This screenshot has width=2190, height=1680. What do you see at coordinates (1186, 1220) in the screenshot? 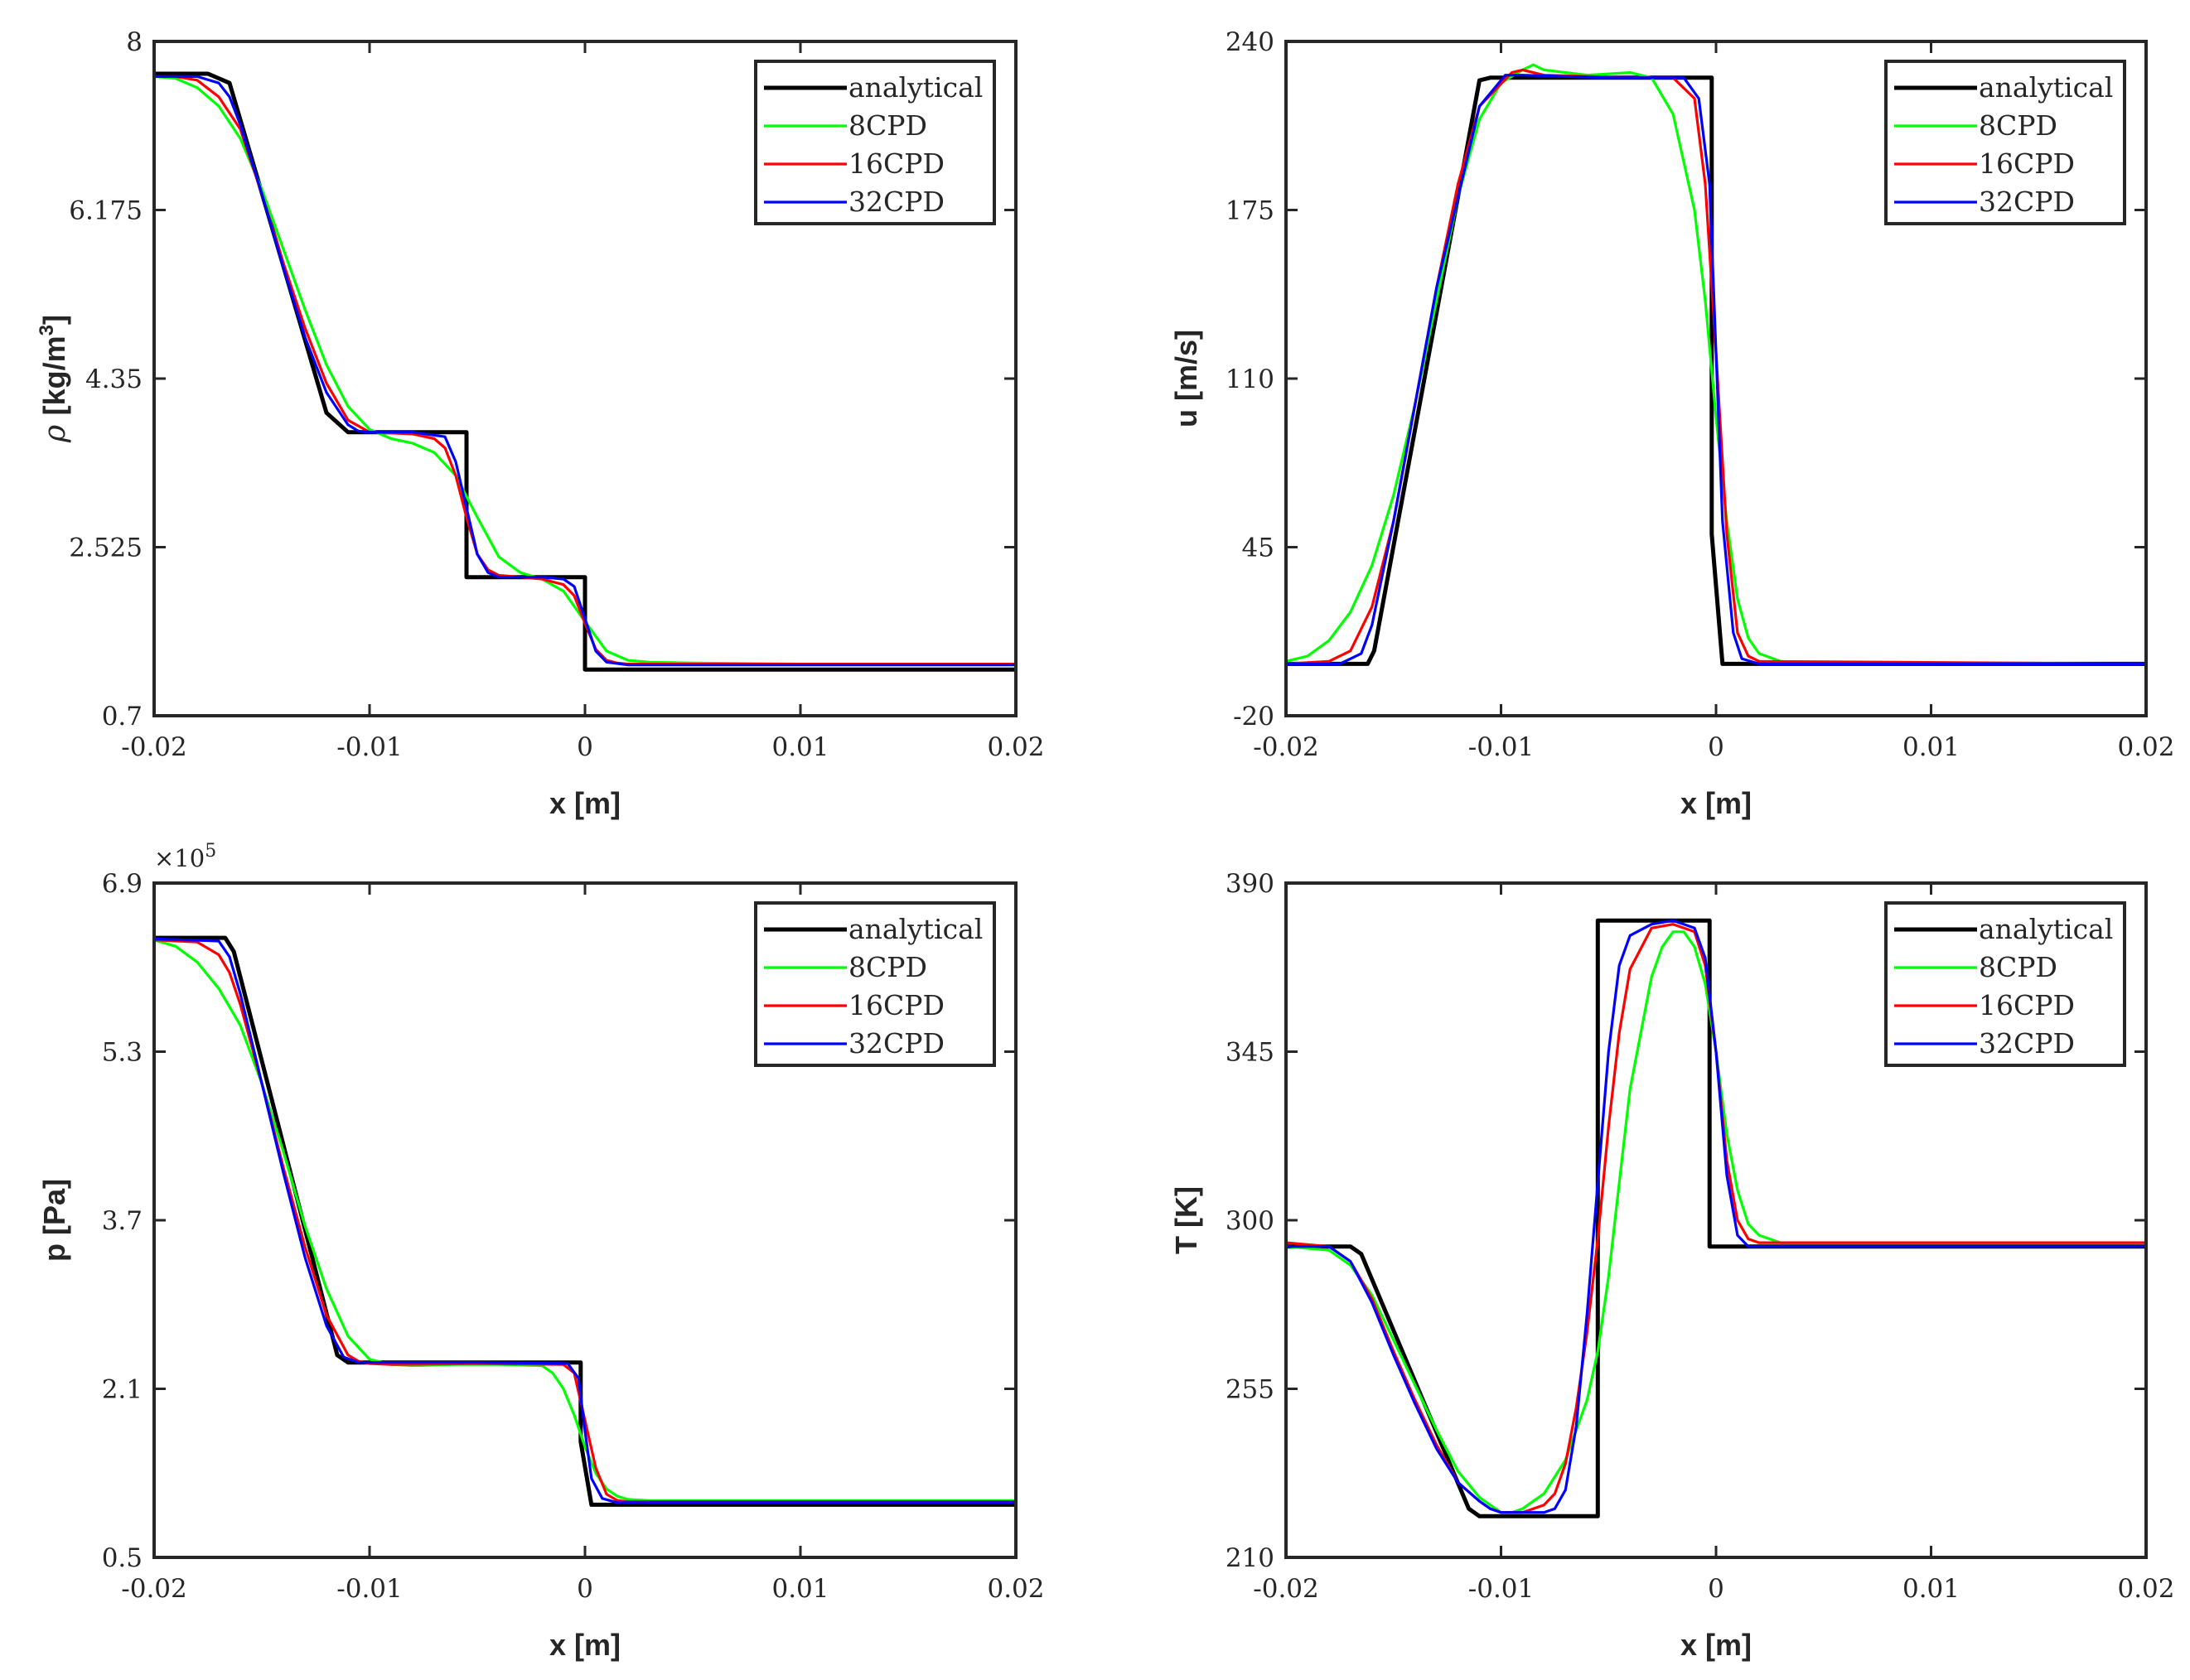
I see `y-axis-label: T [K]` at bounding box center [1186, 1220].